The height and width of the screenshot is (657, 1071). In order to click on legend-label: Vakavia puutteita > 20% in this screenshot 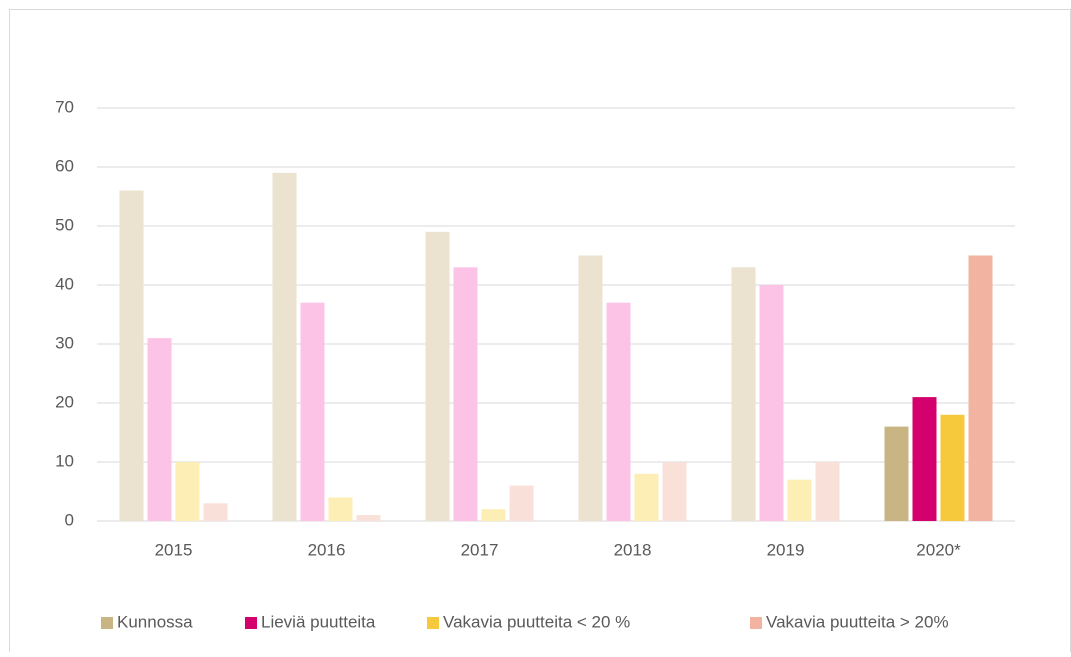, I will do `click(857, 621)`.